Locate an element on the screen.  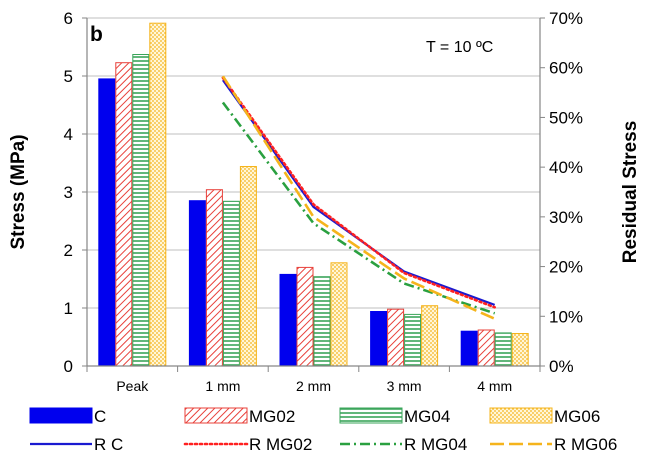
bar-mg02-1mm is located at coordinates (214, 278).